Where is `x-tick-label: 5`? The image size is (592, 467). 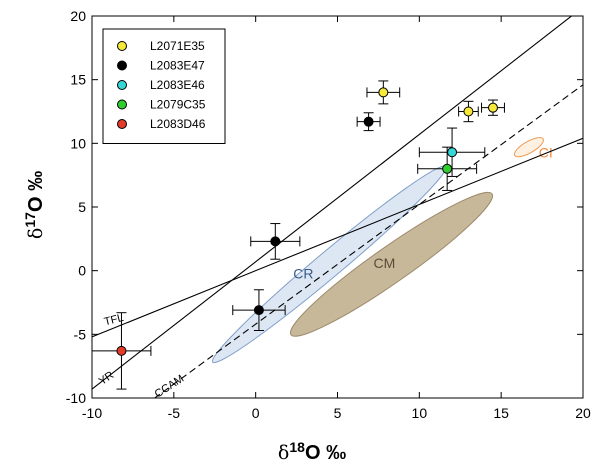 x-tick-label: 5 is located at coordinates (338, 413).